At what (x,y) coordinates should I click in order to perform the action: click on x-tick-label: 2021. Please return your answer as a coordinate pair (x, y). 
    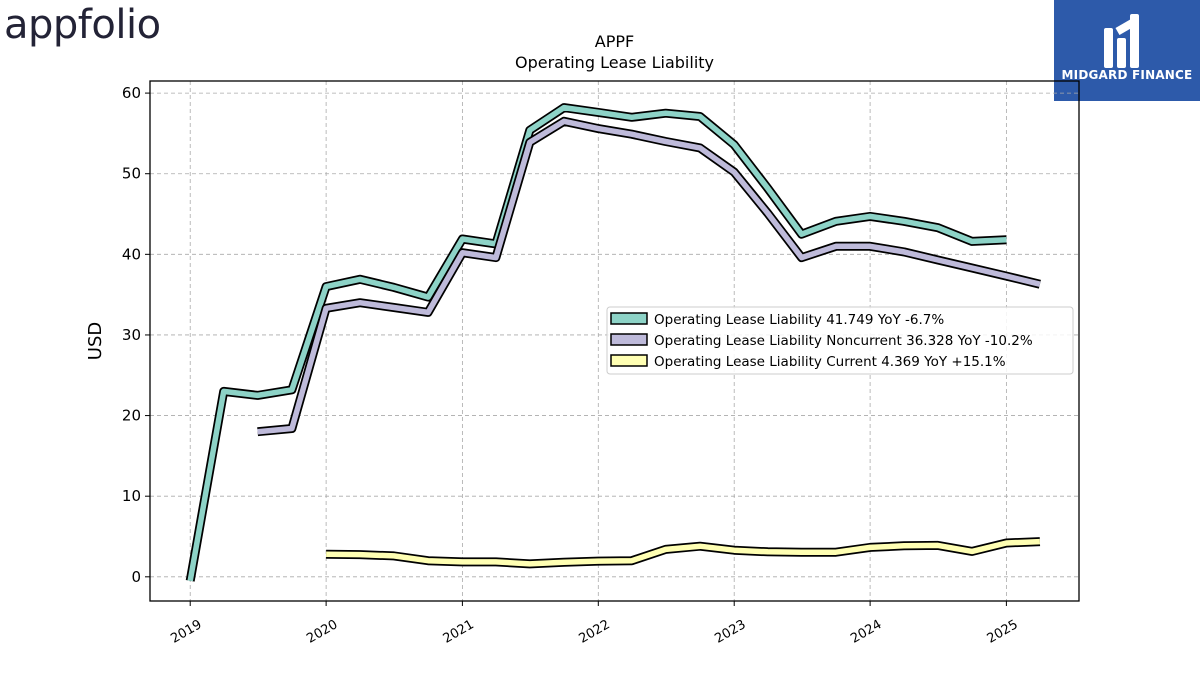
    Looking at the image, I should click on (459, 632).